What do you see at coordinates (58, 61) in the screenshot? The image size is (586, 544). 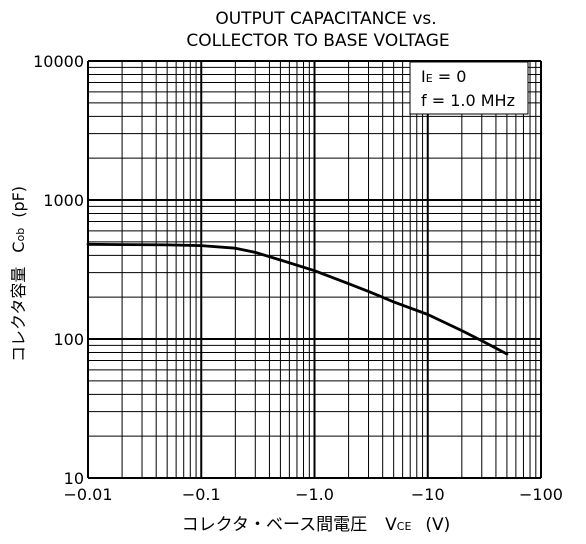 I see `y-tick-label: 10000` at bounding box center [58, 61].